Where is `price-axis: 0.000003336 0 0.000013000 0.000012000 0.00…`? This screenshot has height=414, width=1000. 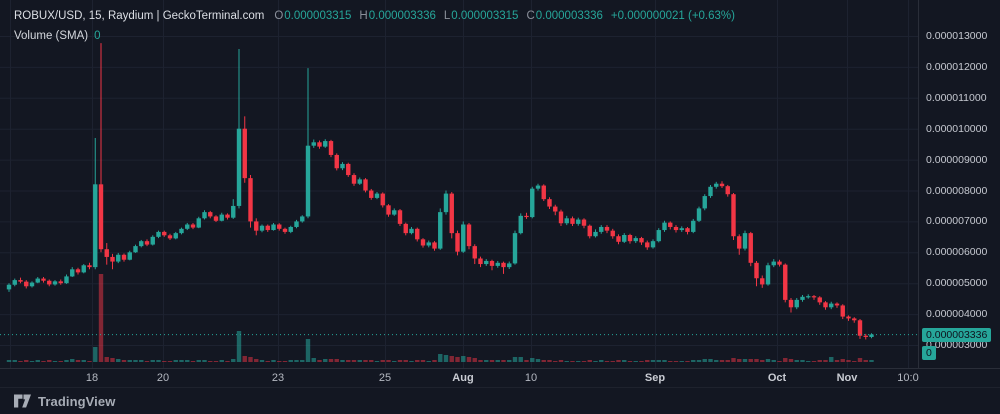 price-axis: 0.000003336 0 0.000013000 0.000012000 0.00… is located at coordinates (959, 184).